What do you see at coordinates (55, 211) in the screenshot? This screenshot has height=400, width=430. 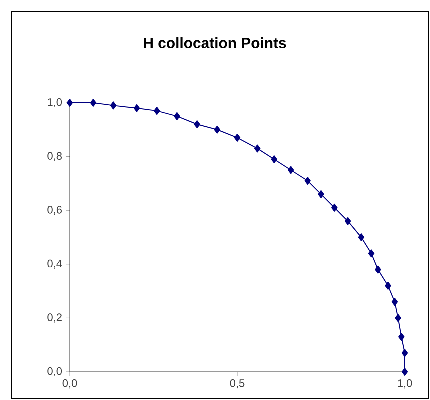 I see `y-tick-label: 0,6` at bounding box center [55, 211].